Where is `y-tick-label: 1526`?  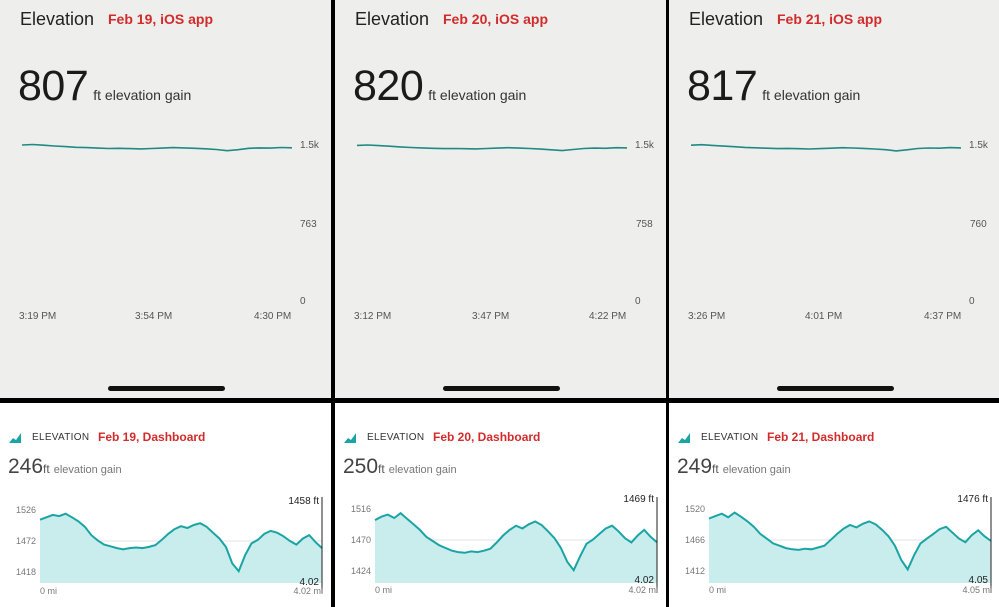
y-tick-label: 1526 is located at coordinates (26, 510).